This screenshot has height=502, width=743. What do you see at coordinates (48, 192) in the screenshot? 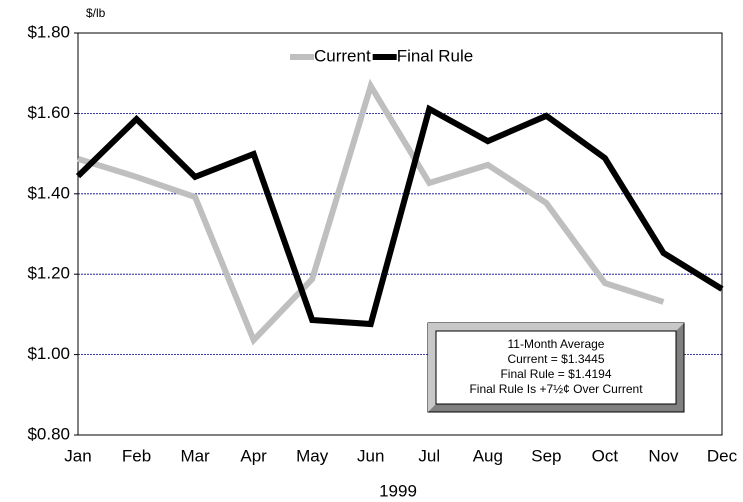
I see `y-tick-label: $1.40` at bounding box center [48, 192].